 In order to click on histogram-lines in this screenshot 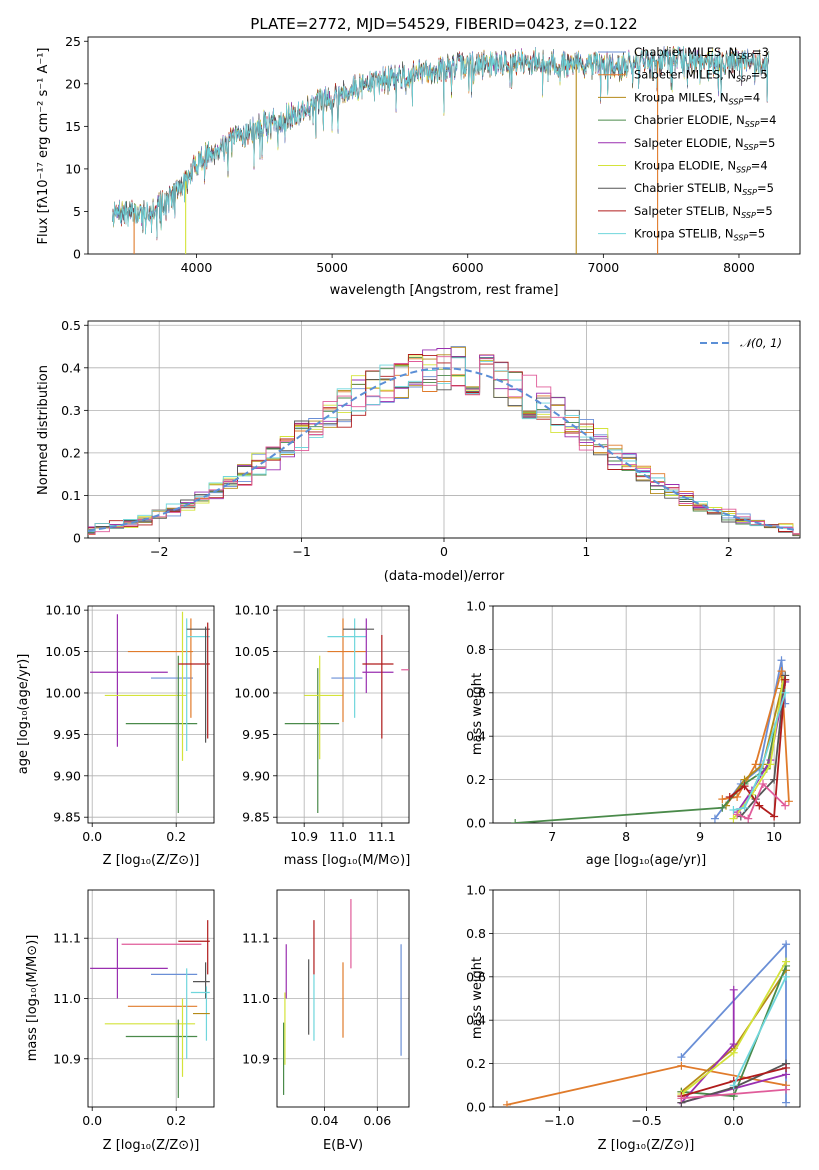, I will do `click(444, 441)`.